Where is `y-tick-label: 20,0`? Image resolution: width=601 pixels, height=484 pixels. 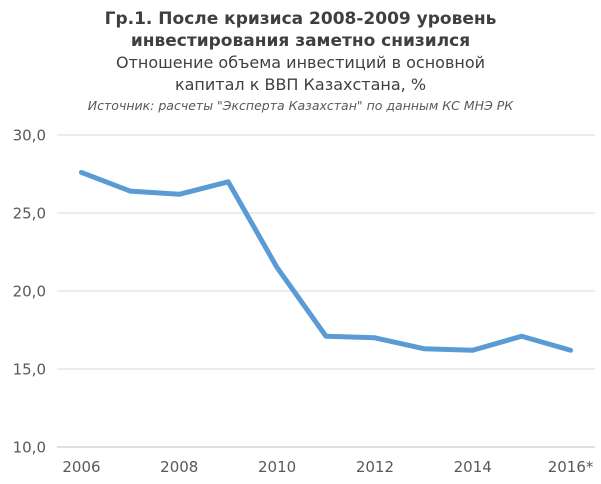
y-tick-label: 20,0 is located at coordinates (29, 292).